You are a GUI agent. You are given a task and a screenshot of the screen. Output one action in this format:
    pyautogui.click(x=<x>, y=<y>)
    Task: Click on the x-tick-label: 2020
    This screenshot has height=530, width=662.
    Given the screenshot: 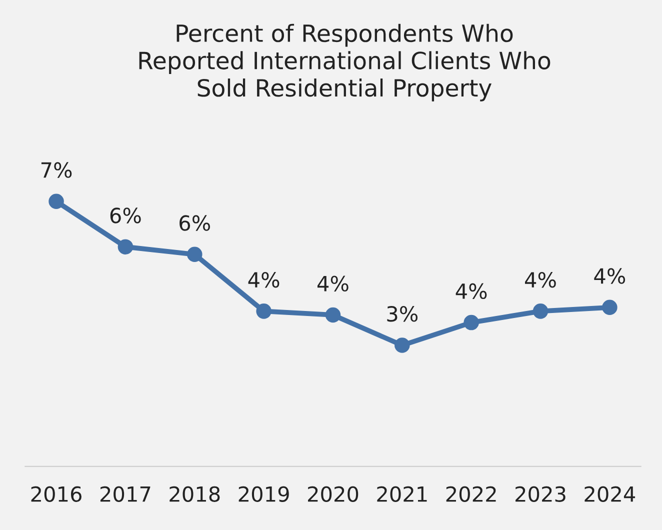 What is the action you would take?
    pyautogui.click(x=333, y=494)
    